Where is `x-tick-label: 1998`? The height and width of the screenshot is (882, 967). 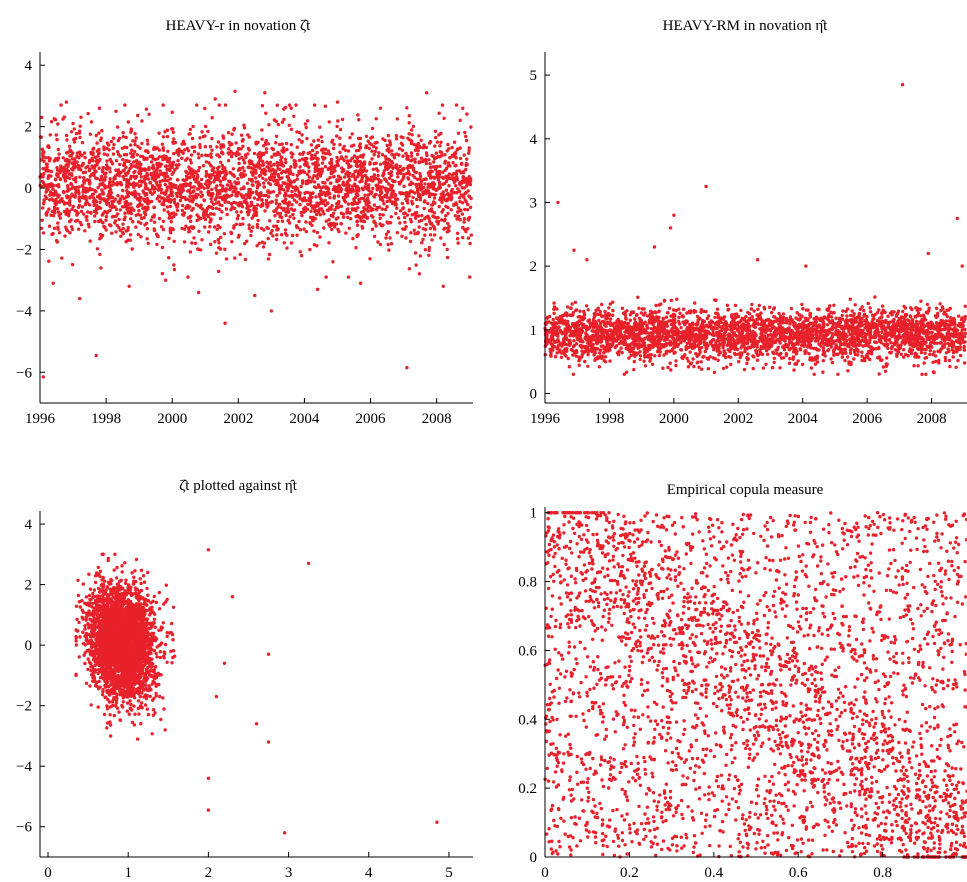 x-tick-label: 1998 is located at coordinates (106, 419).